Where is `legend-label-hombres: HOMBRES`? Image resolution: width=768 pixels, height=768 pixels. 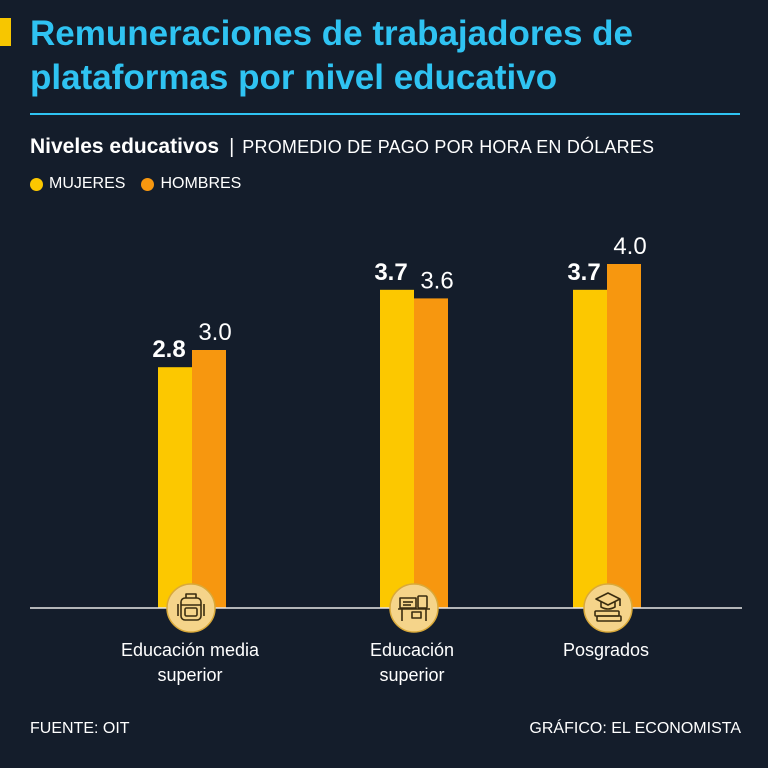
legend-label-hombres: HOMBRES is located at coordinates (201, 183).